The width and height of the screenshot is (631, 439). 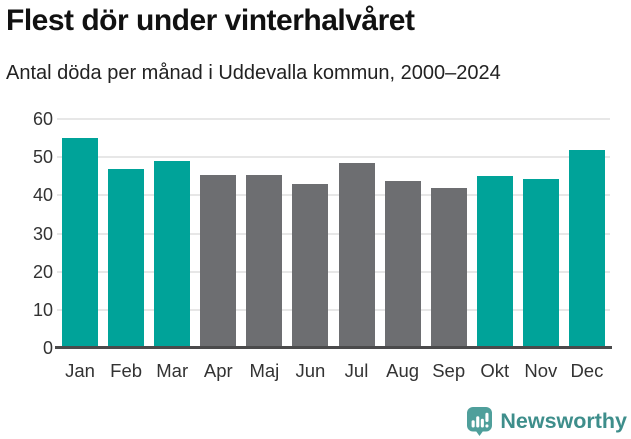 What do you see at coordinates (126, 258) in the screenshot?
I see `bar-feb` at bounding box center [126, 258].